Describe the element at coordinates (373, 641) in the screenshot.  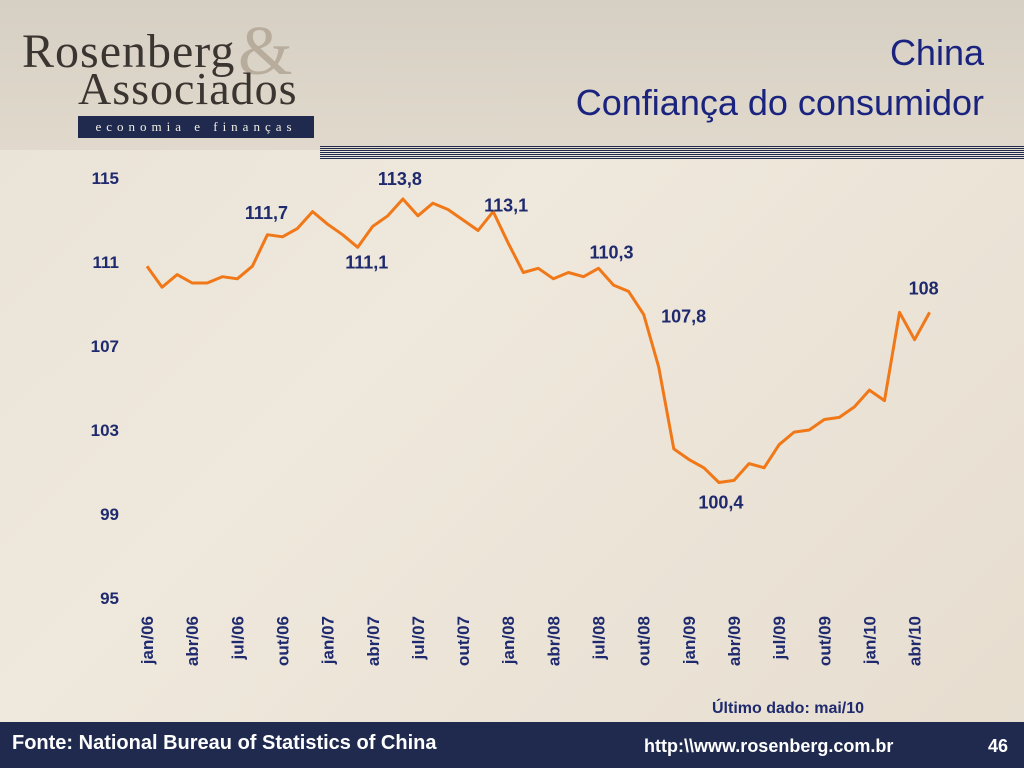
I see `x-tick-label: abr/07` at that location.